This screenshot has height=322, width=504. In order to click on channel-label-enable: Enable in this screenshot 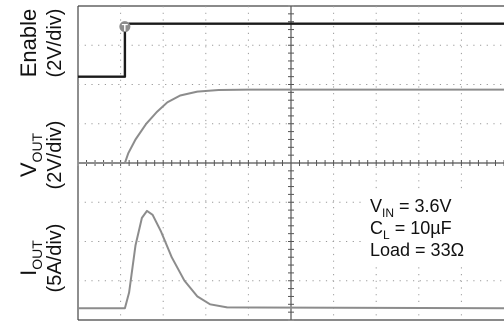, I will do `click(28, 43)`.